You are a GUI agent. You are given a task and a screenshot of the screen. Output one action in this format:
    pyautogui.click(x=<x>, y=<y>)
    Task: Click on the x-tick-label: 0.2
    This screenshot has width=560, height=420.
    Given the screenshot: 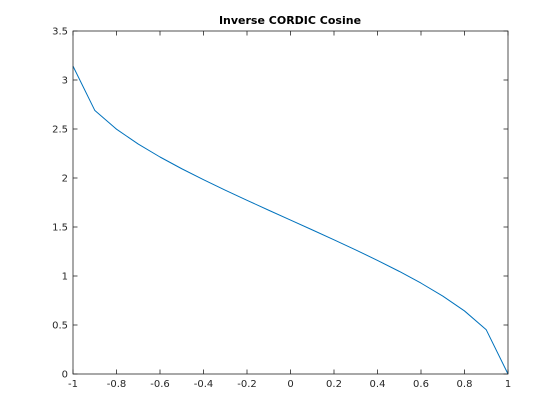 What is the action you would take?
    pyautogui.click(x=334, y=384)
    